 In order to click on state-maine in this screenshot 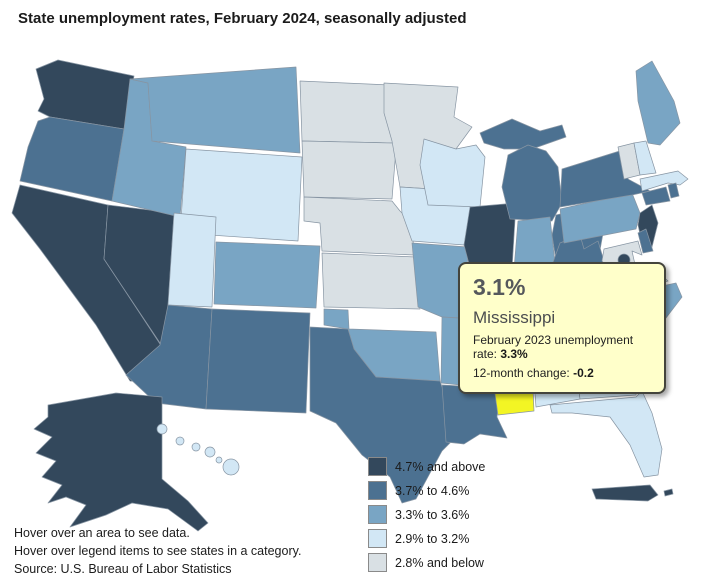, I will do `click(658, 103)`.